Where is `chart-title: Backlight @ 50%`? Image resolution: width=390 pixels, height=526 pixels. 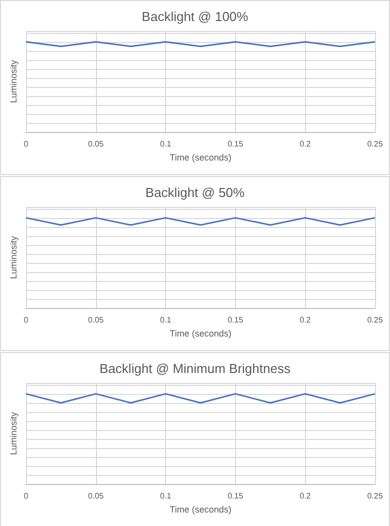 chart-title: Backlight @ 50% is located at coordinates (195, 192).